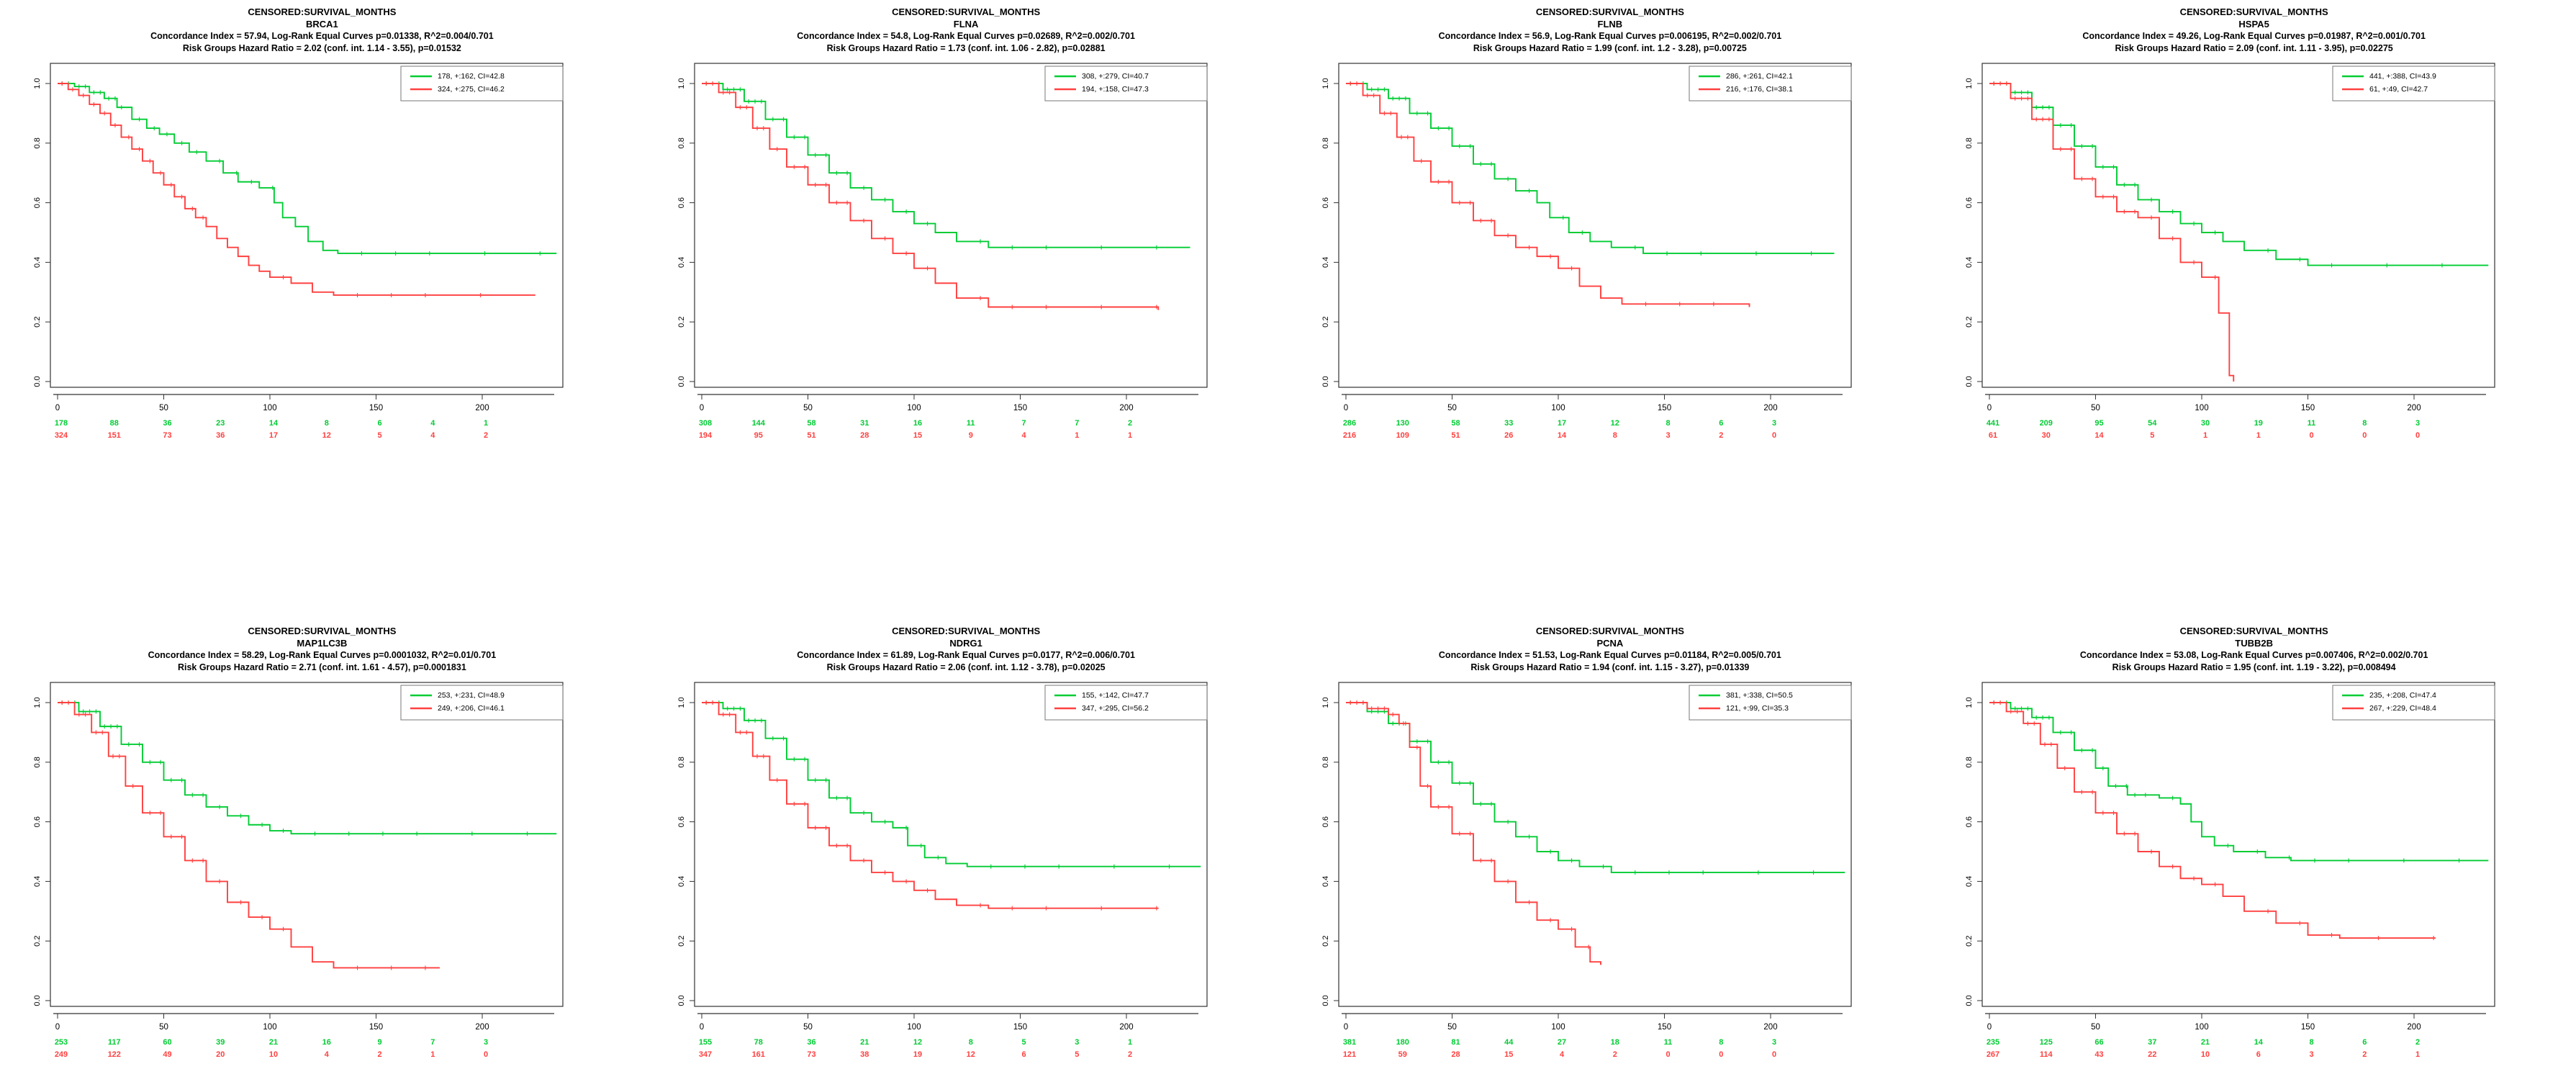  Describe the element at coordinates (37, 83) in the screenshot. I see `y-tick-label: 1.0` at that location.